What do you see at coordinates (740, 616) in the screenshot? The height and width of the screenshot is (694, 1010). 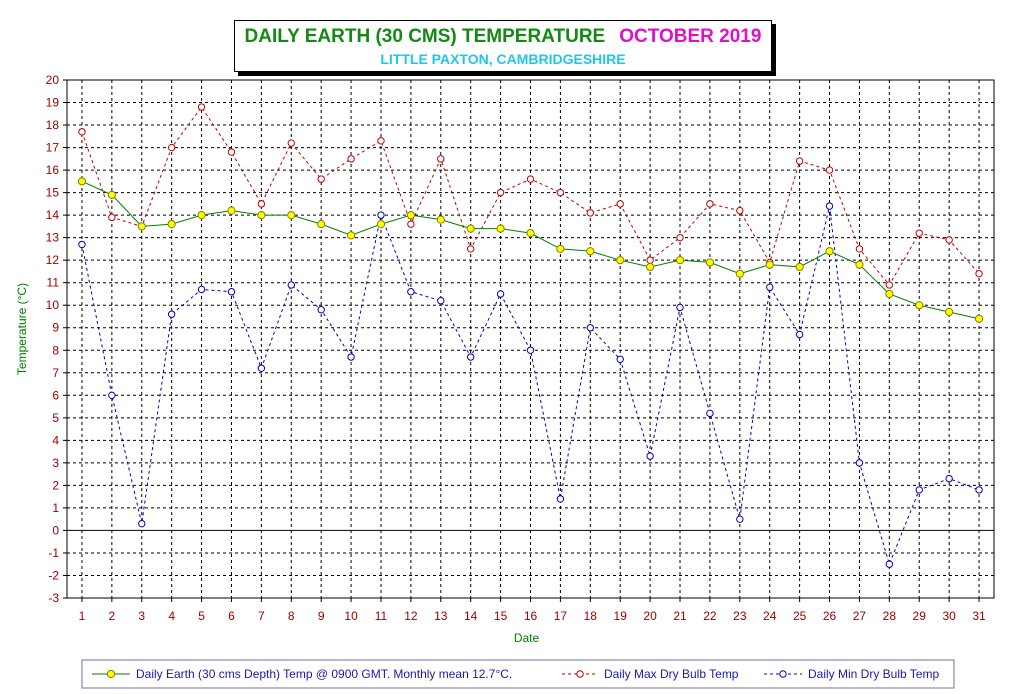 I see `x-tick-label: 23` at bounding box center [740, 616].